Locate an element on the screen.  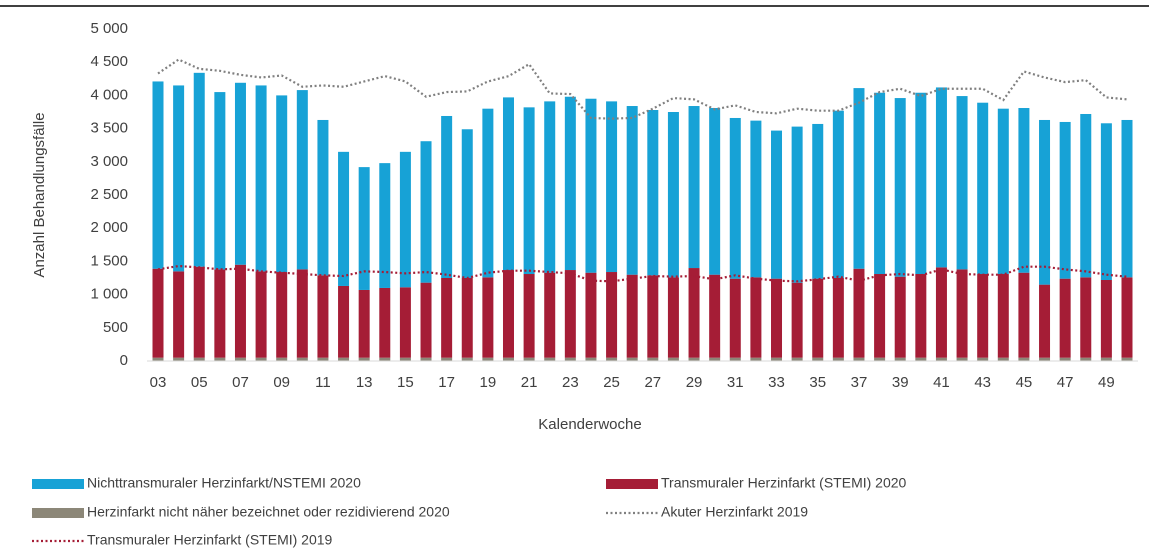
x-tick-label: 37 is located at coordinates (859, 382).